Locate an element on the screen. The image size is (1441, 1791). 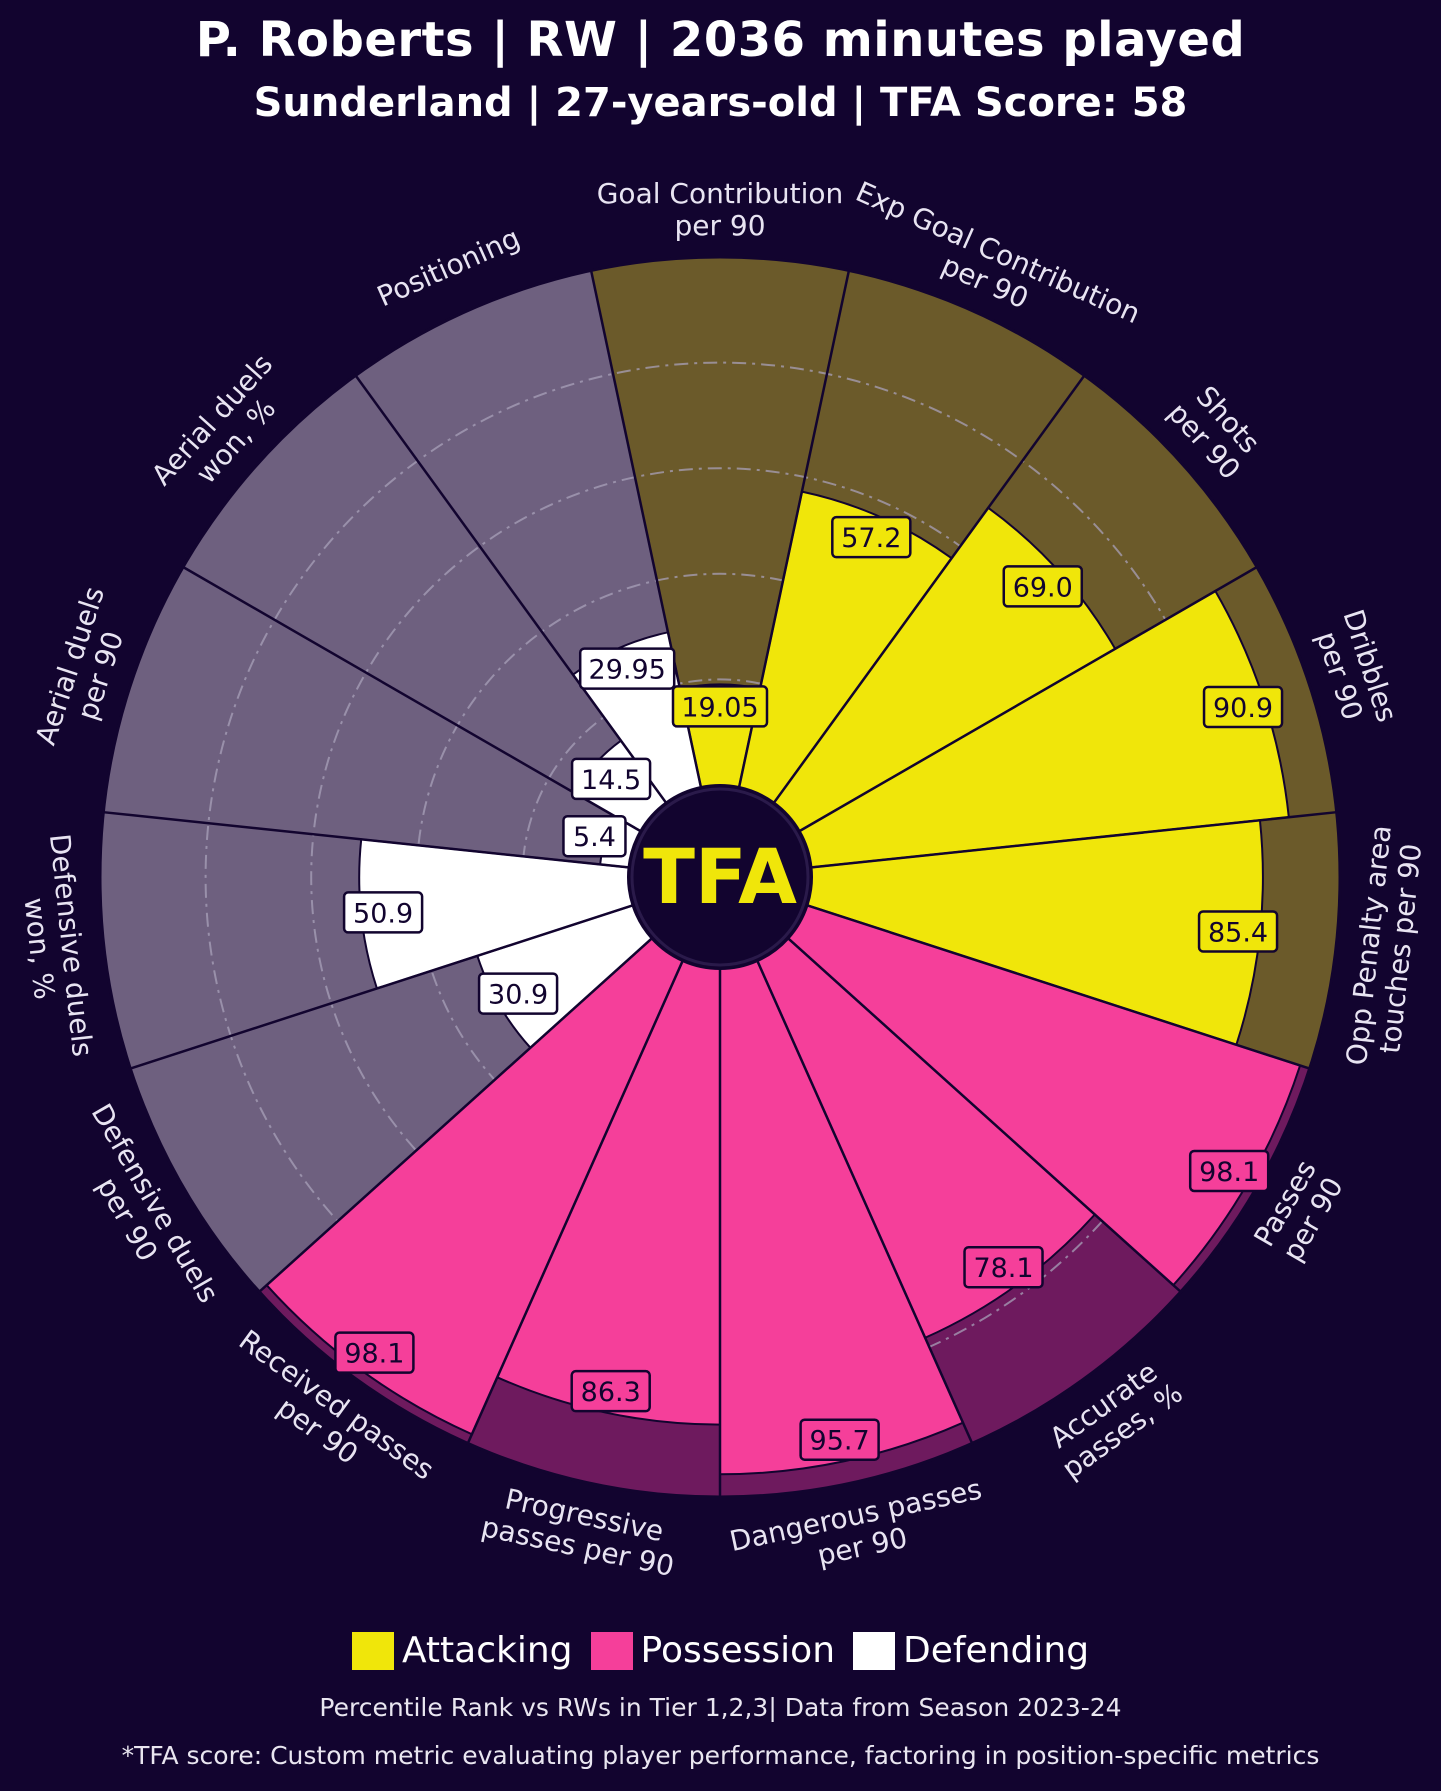
legend-label-defending: Defending is located at coordinates (996, 1650).